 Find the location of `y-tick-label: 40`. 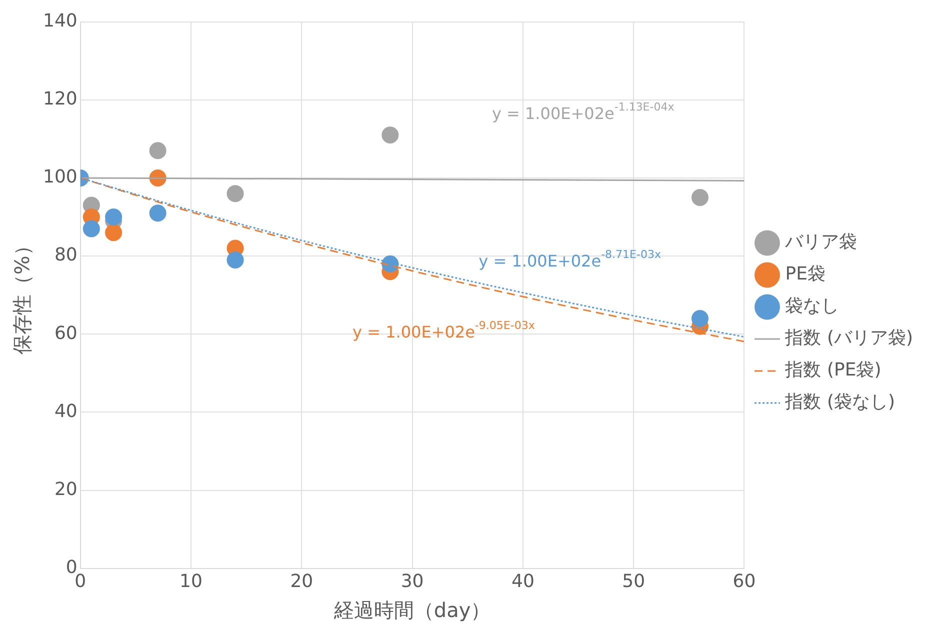

y-tick-label: 40 is located at coordinates (66, 411).